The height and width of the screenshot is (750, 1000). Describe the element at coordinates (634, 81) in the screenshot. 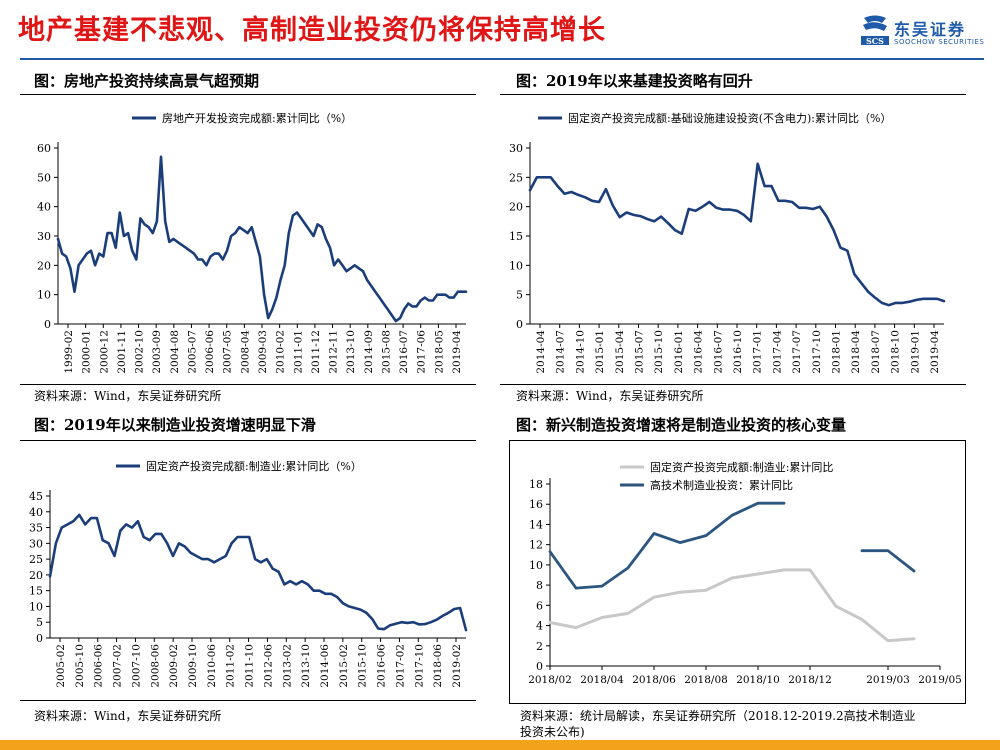

I see `panel2-title: 图：2019年以来基建投资略有回升` at that location.